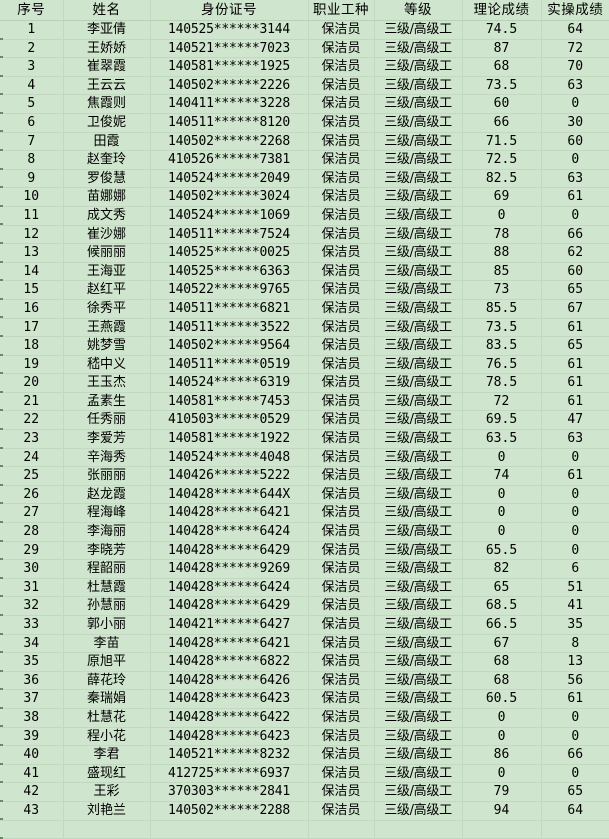 Image resolution: width=609 pixels, height=839 pixels. Describe the element at coordinates (341, 10) in the screenshot. I see `column-header-job: 职业工种` at that location.